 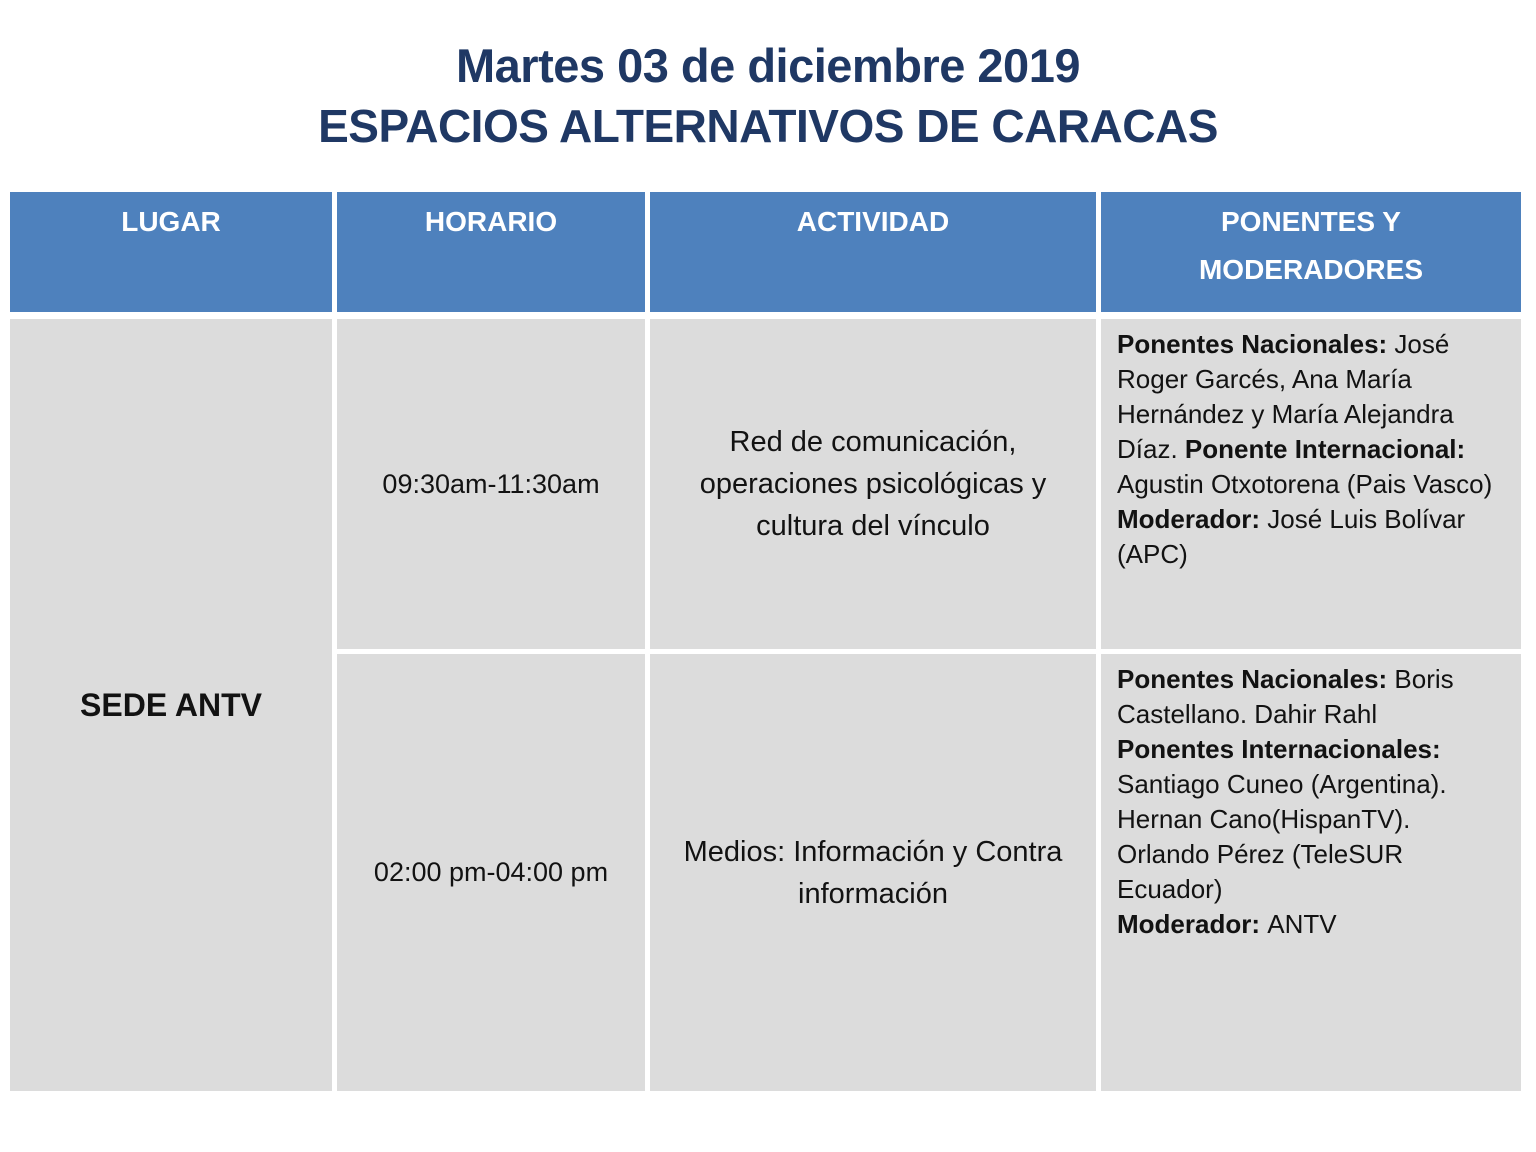 What do you see at coordinates (768, 126) in the screenshot?
I see `title-event-name: ESPACIOS ALTERNATIVOS DE CARACAS` at bounding box center [768, 126].